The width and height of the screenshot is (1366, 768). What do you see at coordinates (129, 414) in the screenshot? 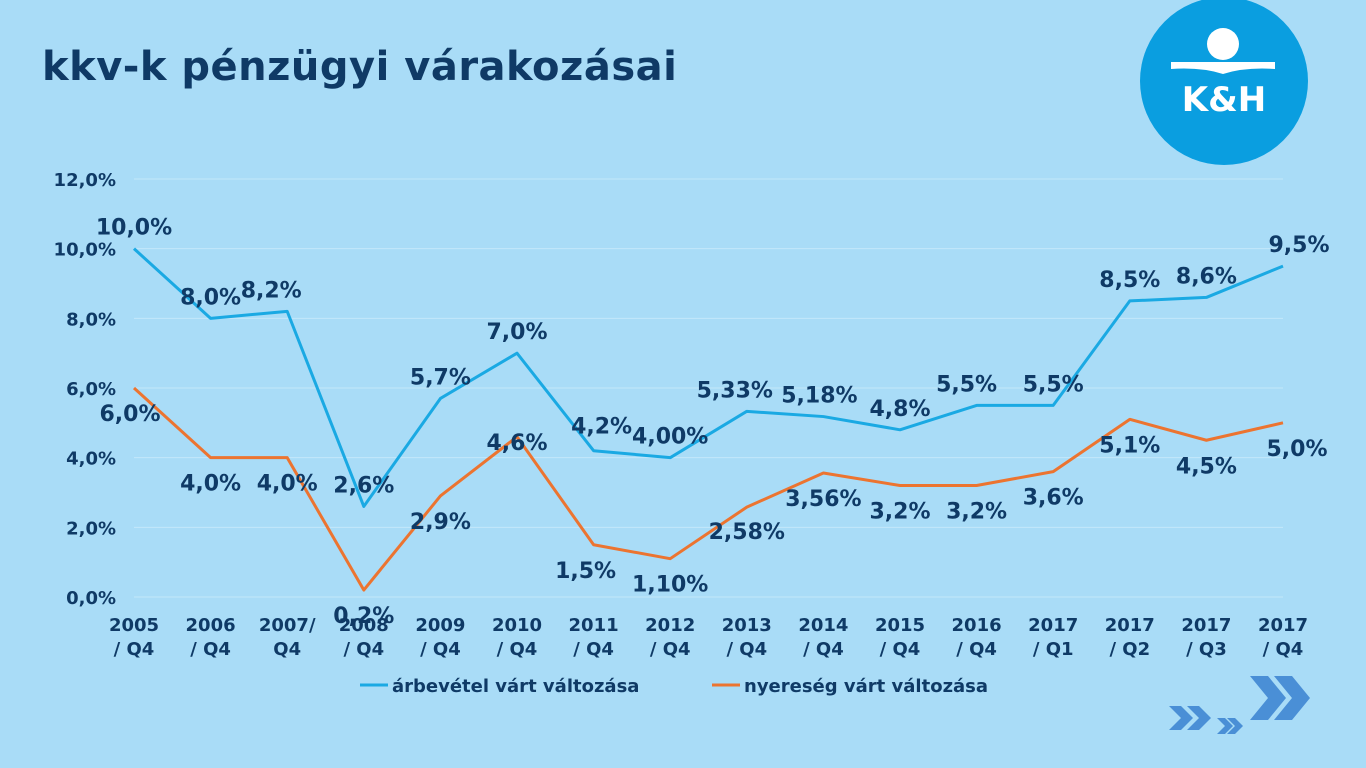
I see `data-label: 6,0%` at bounding box center [129, 414].